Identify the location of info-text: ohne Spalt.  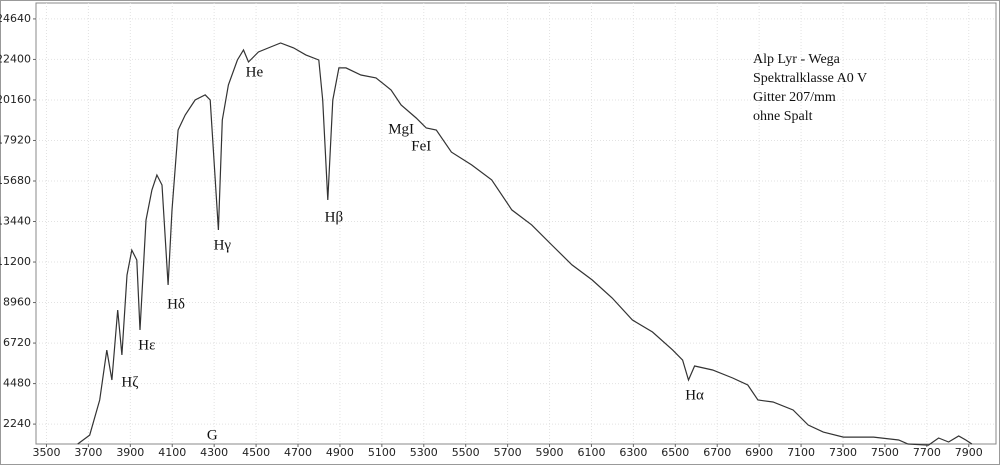
(783, 116).